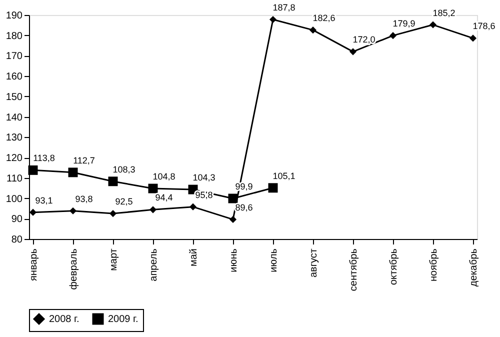 The width and height of the screenshot is (500, 337). What do you see at coordinates (64, 319) in the screenshot?
I see `legend-label: 2008 г.` at bounding box center [64, 319].